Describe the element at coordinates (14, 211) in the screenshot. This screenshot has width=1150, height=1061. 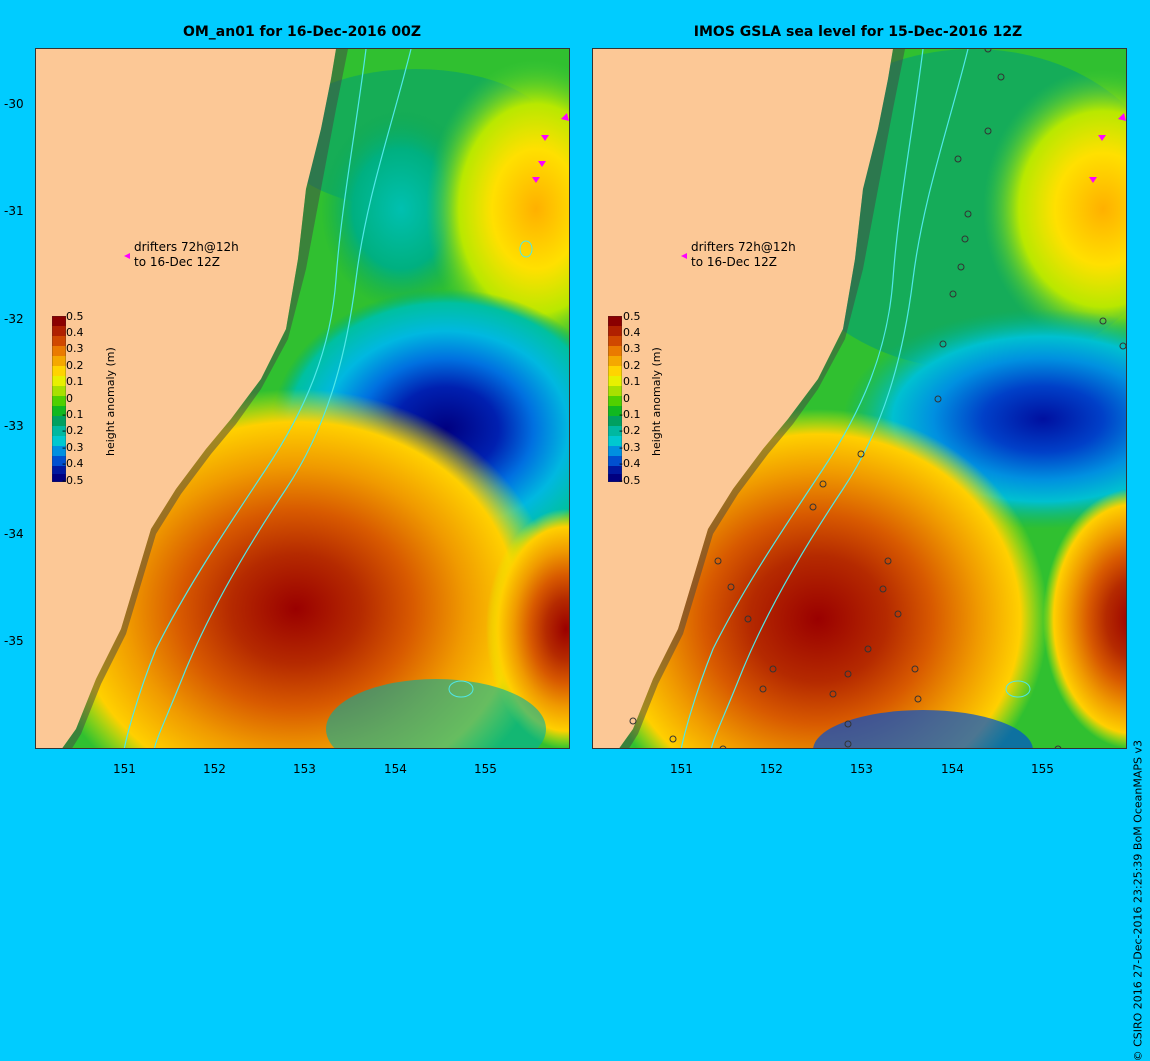
I see `y-tick-label: -31` at that location.